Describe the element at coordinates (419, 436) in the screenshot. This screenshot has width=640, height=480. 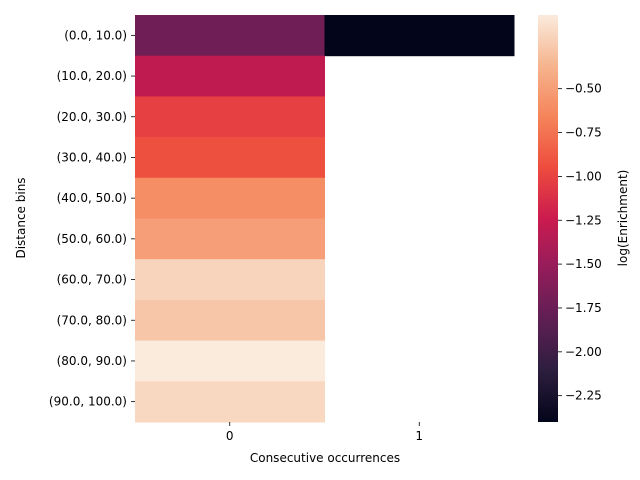
I see `x-tick-label: 1` at that location.